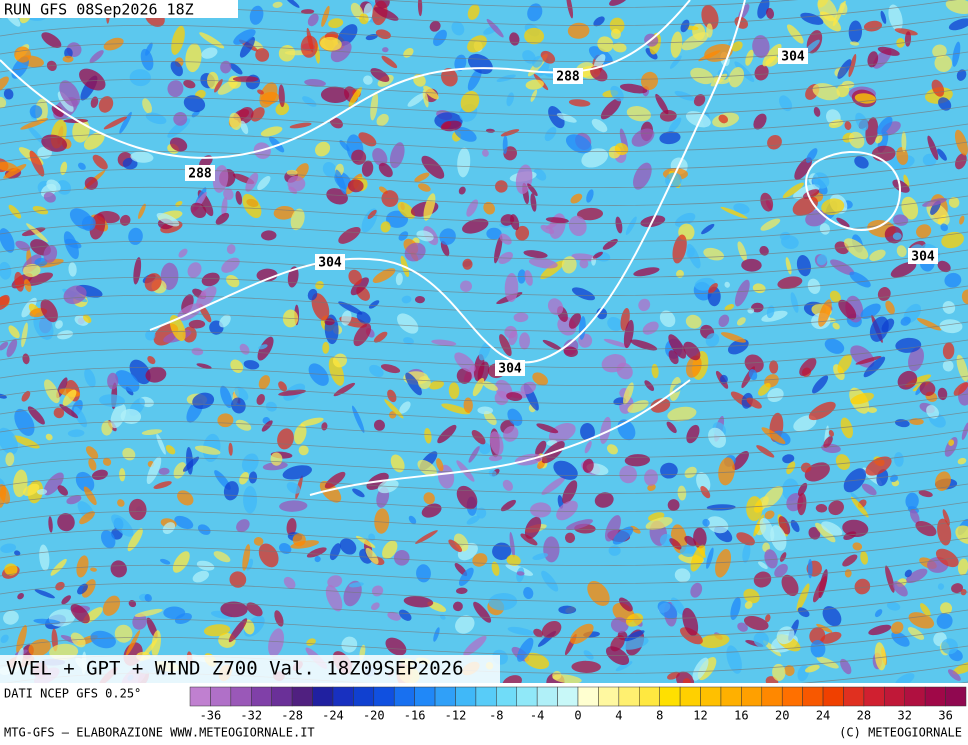 This screenshot has height=745, width=968. What do you see at coordinates (945, 716) in the screenshot?
I see `colorbar-tick-label: 36` at bounding box center [945, 716].